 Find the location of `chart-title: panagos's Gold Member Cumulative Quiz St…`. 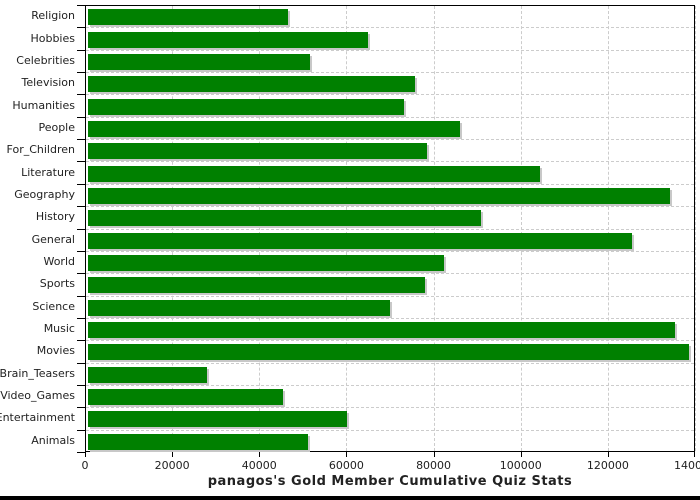

chart-title: panagos's Gold Member Cumulative Quiz St… is located at coordinates (390, 481).